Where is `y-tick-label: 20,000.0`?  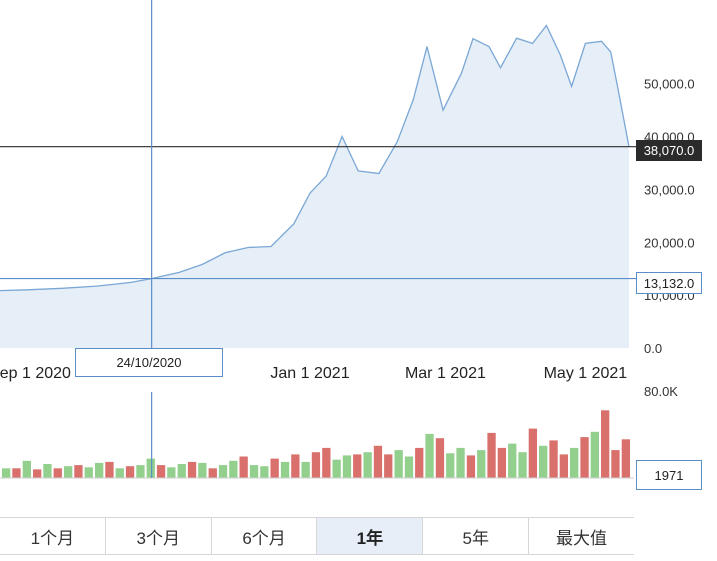
y-tick-label: 20,000.0 is located at coordinates (669, 242).